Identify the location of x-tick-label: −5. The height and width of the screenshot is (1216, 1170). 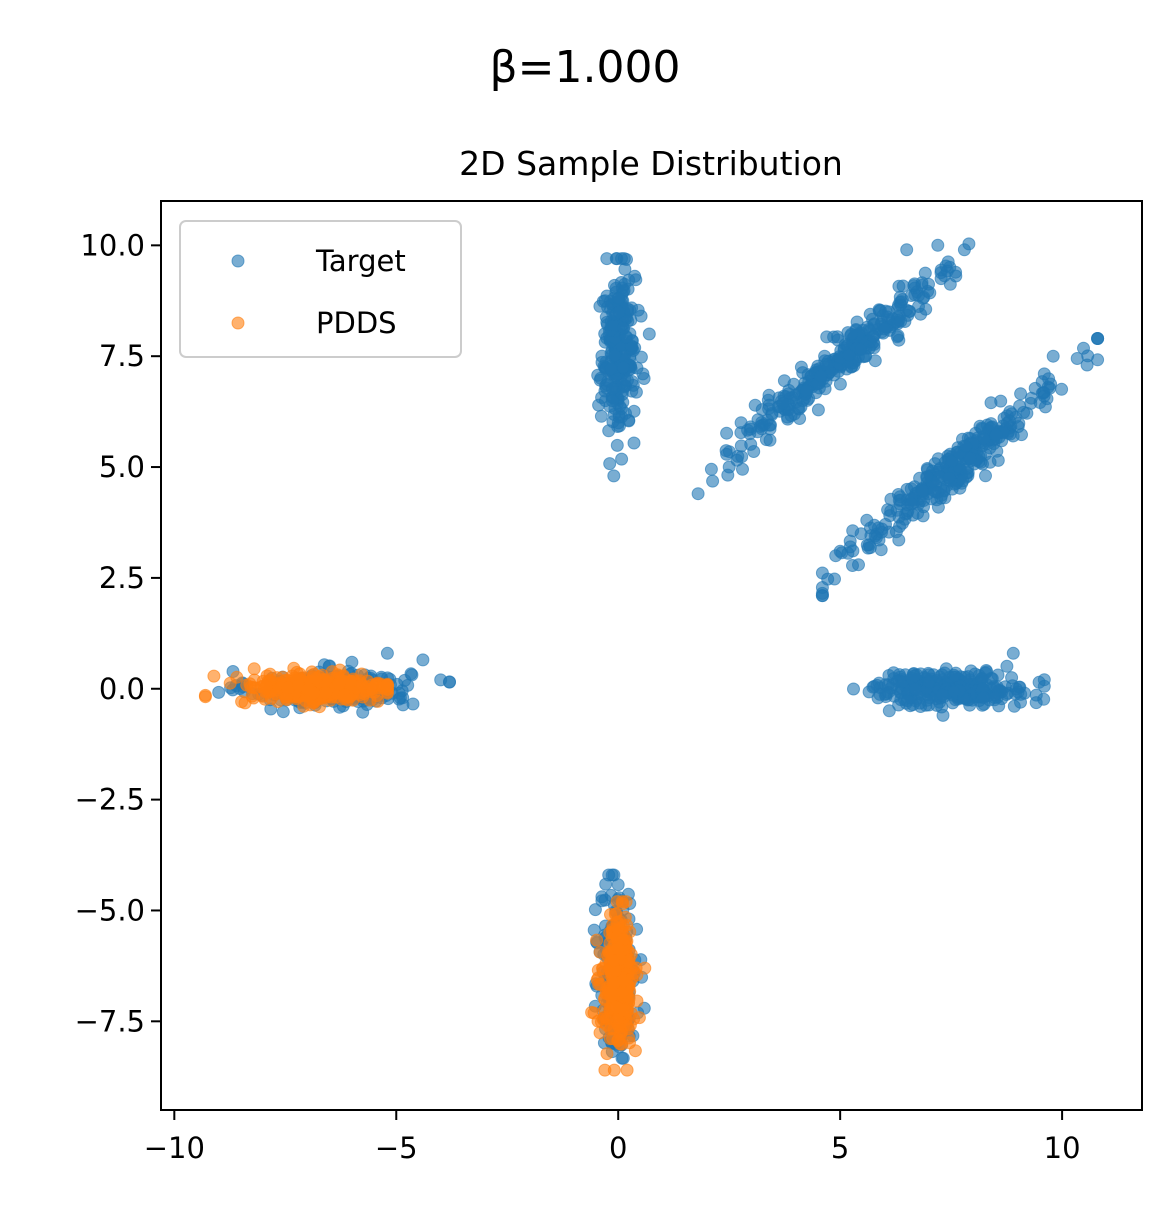
(396, 1148).